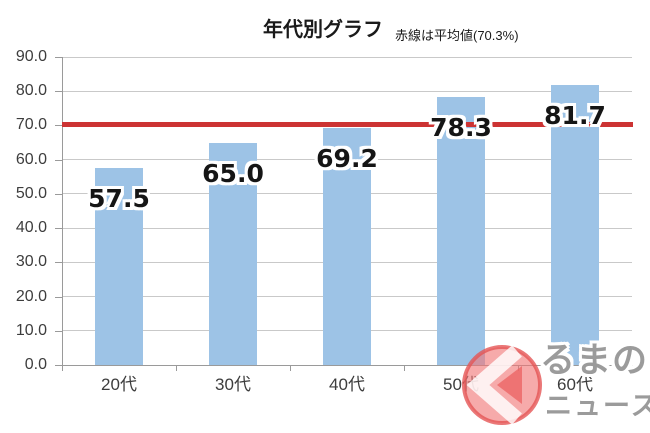 The width and height of the screenshot is (650, 433). What do you see at coordinates (31, 91) in the screenshot?
I see `y-axis-label-80.0: 80.0` at bounding box center [31, 91].